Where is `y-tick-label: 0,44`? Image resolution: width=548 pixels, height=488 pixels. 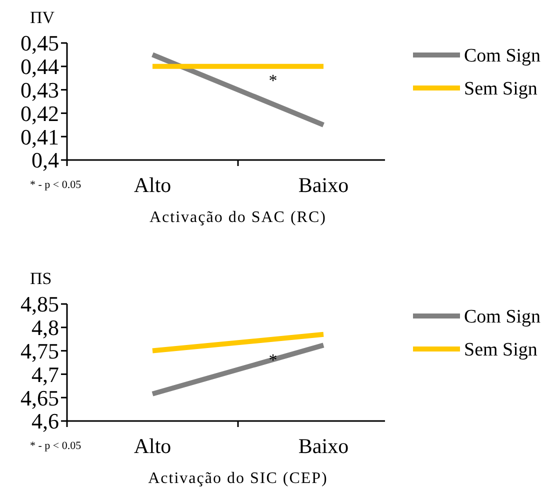 y-tick-label: 0,44 is located at coordinates (39, 67).